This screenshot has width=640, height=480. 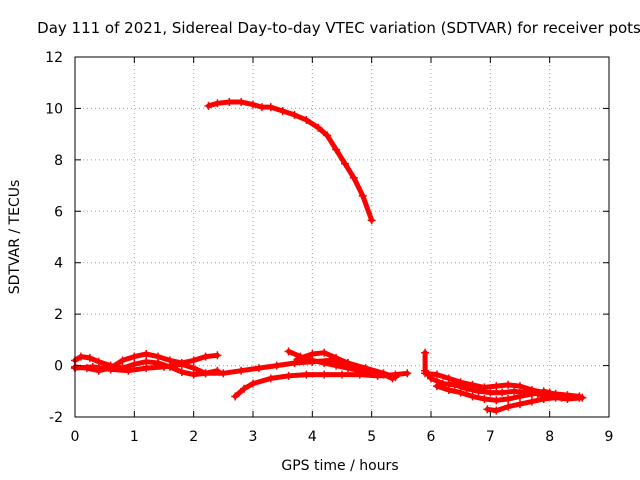 I want to click on x-tick-label: 6, so click(x=431, y=437).